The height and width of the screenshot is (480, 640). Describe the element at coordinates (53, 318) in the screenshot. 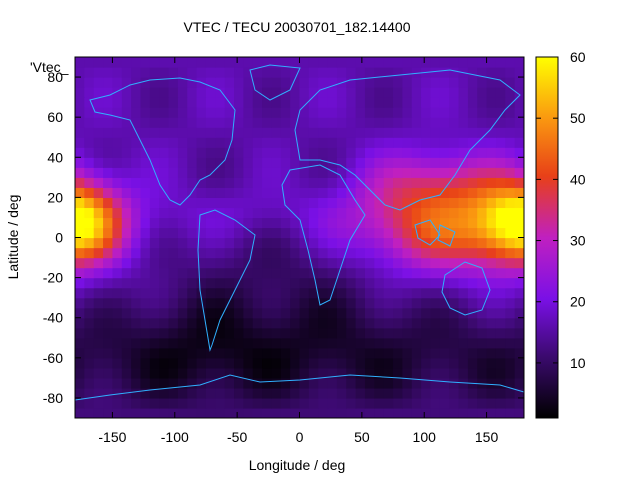

I see `y-tick-label: -40` at that location.